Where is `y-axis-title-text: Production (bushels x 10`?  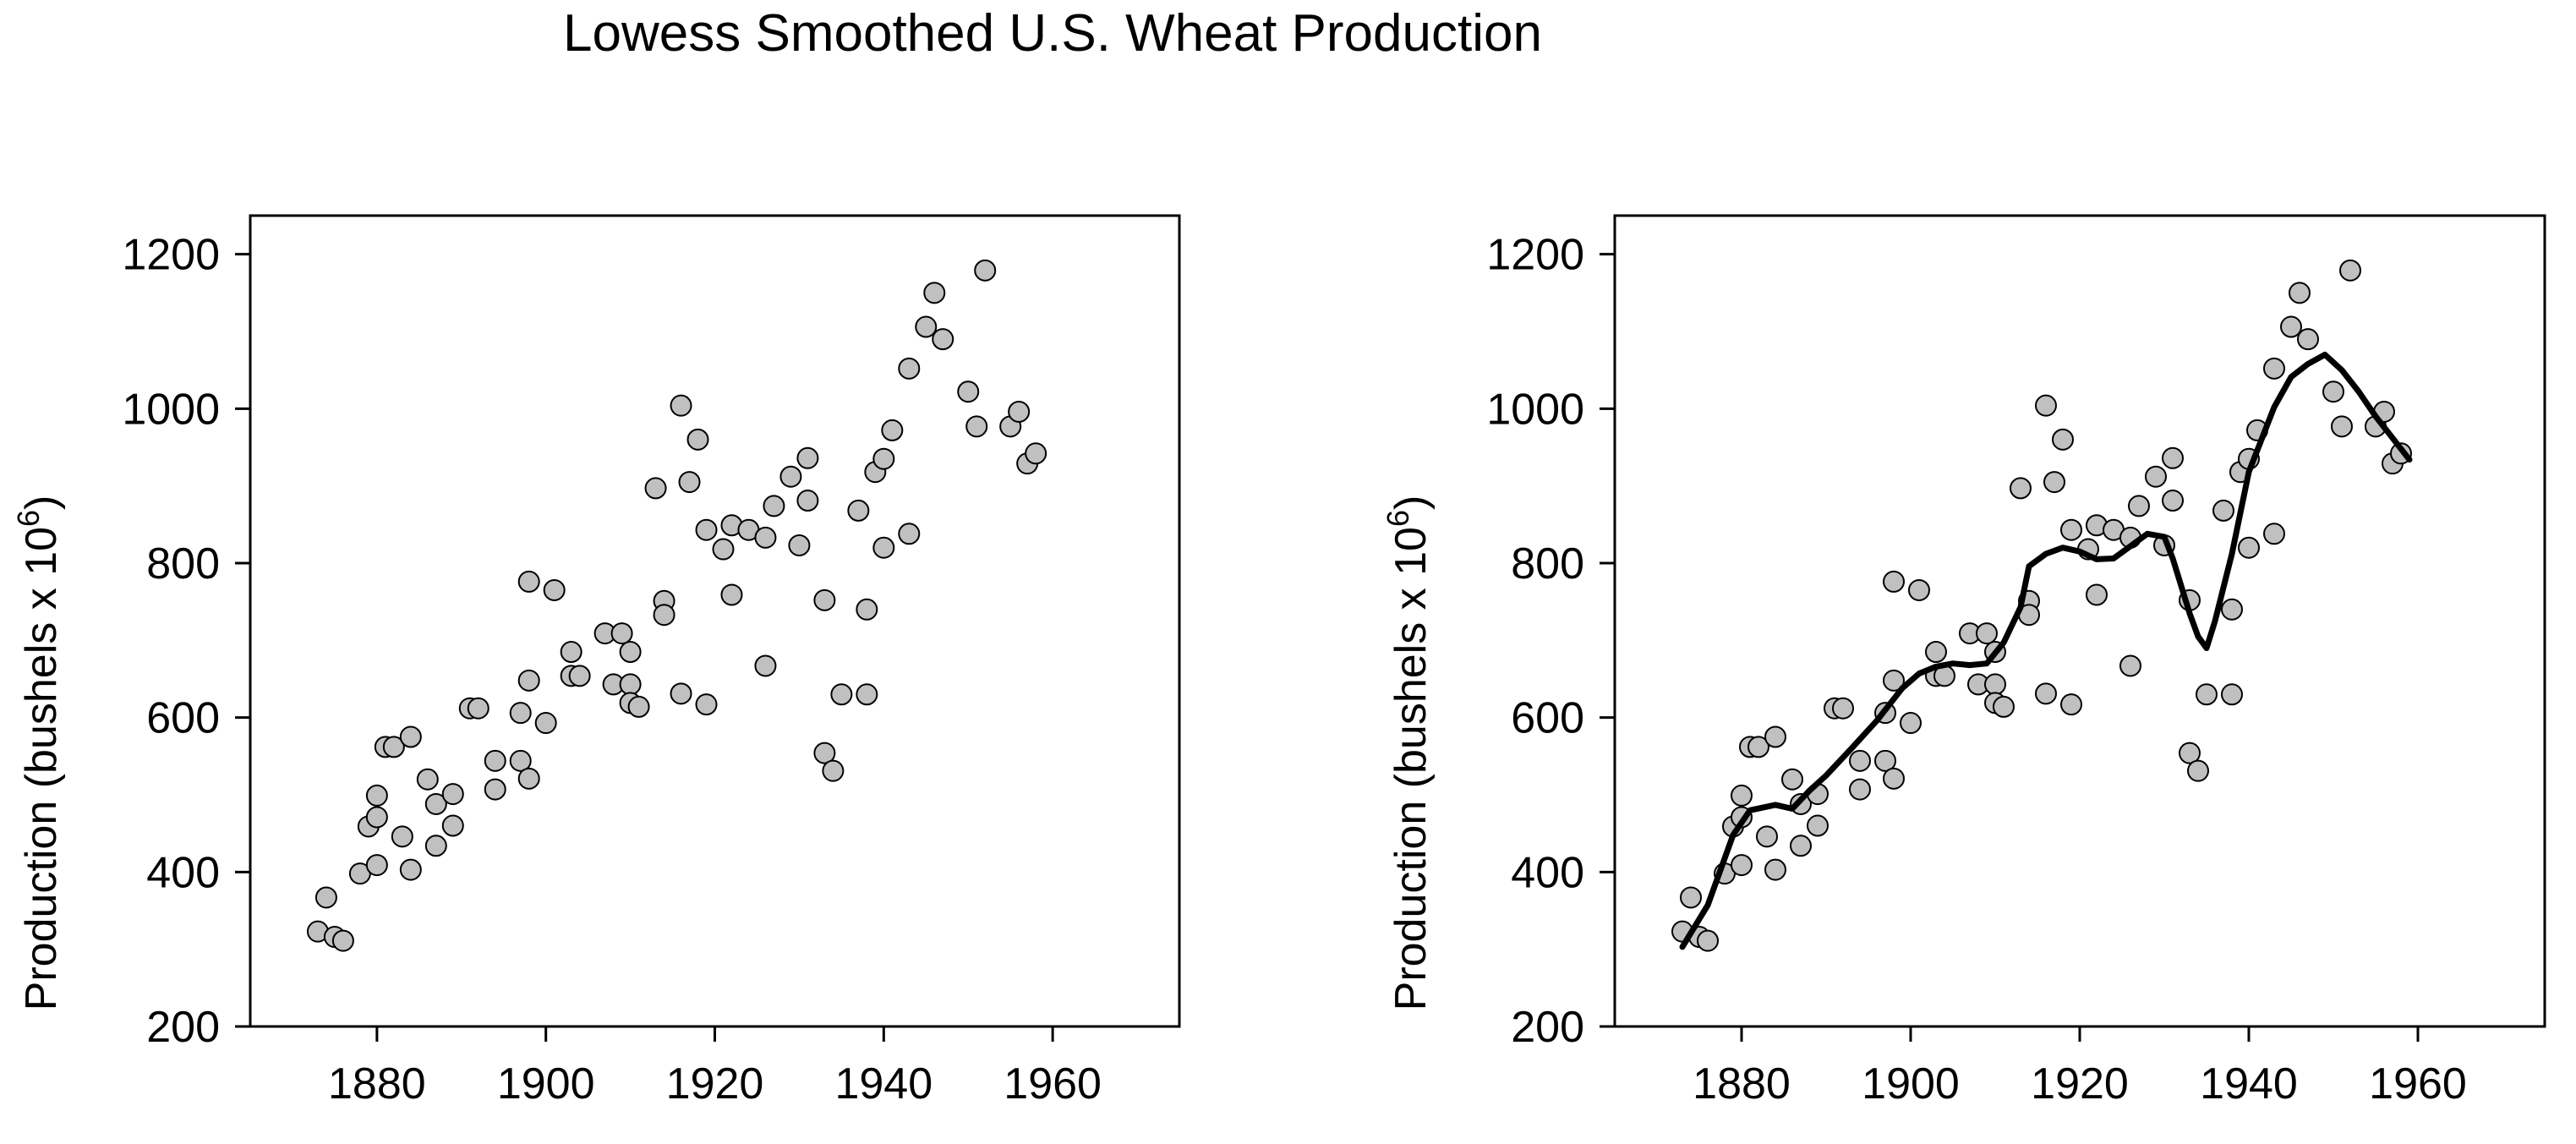 y-axis-title-text: Production (bushels x 10 is located at coordinates (41, 768).